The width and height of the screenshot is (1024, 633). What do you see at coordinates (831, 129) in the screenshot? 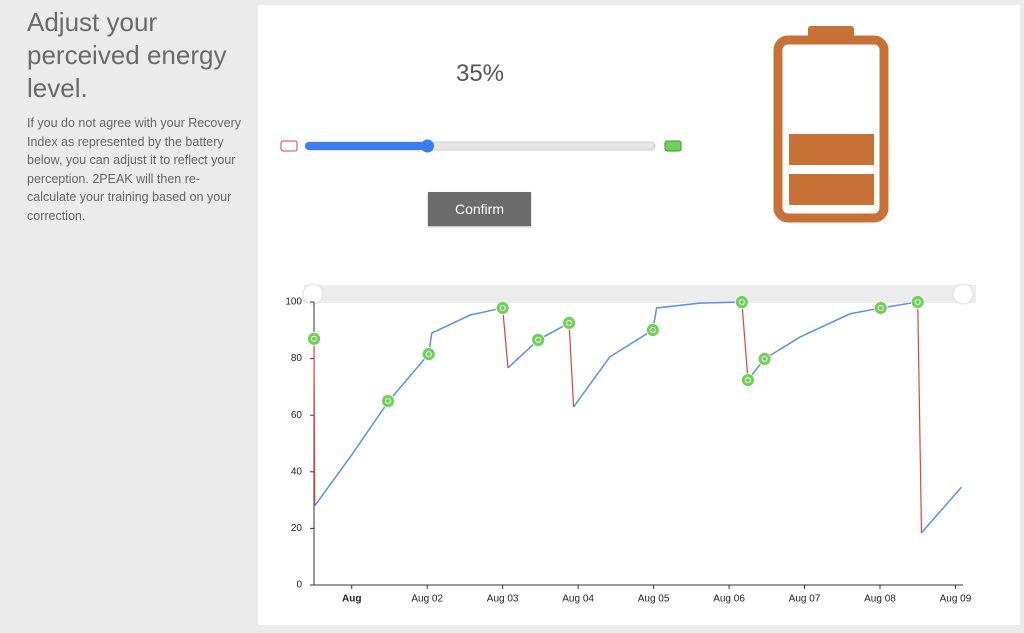
I see `battery-body` at bounding box center [831, 129].